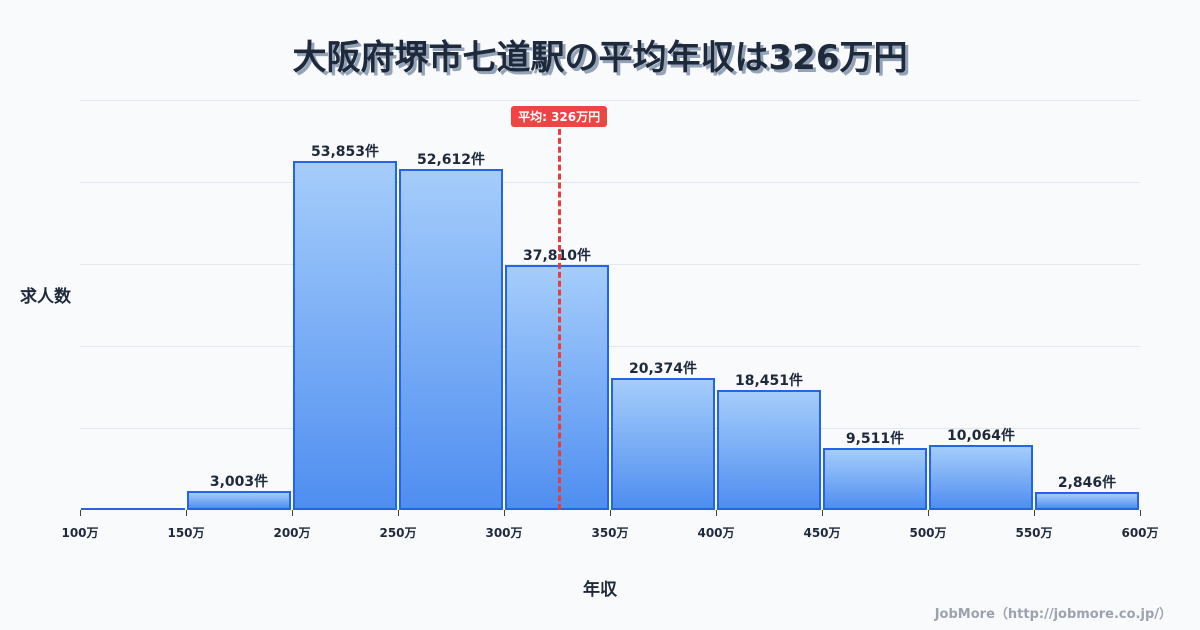 This screenshot has height=630, width=1200. I want to click on bar-value-label: 10,064件, so click(981, 435).